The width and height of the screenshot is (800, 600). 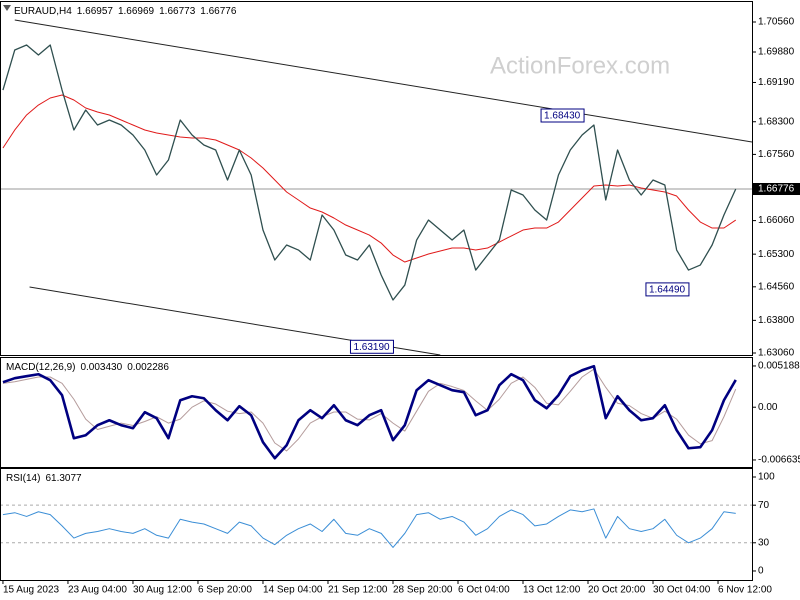 I want to click on annotation-label: 1.63190, so click(x=371, y=347).